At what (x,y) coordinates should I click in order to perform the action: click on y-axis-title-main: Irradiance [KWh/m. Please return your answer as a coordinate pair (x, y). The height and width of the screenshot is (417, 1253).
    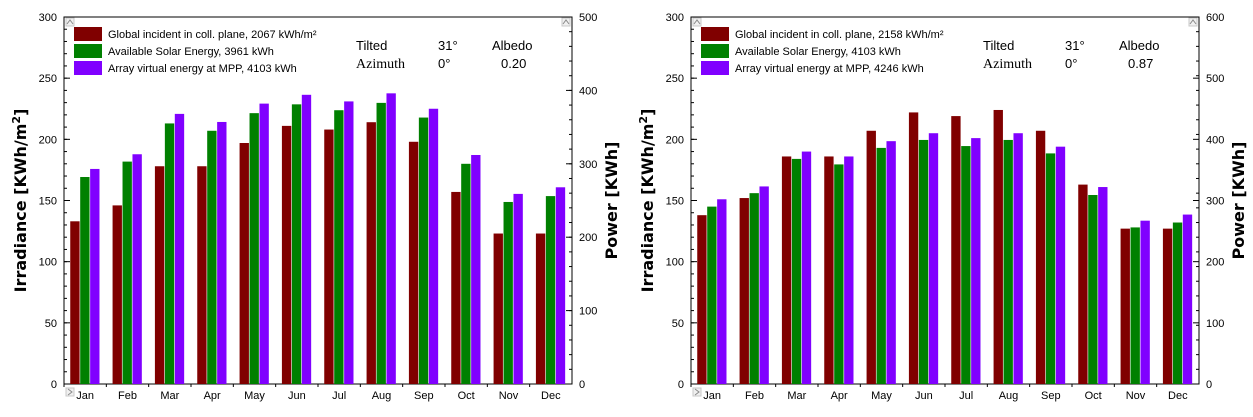
    Looking at the image, I should click on (647, 208).